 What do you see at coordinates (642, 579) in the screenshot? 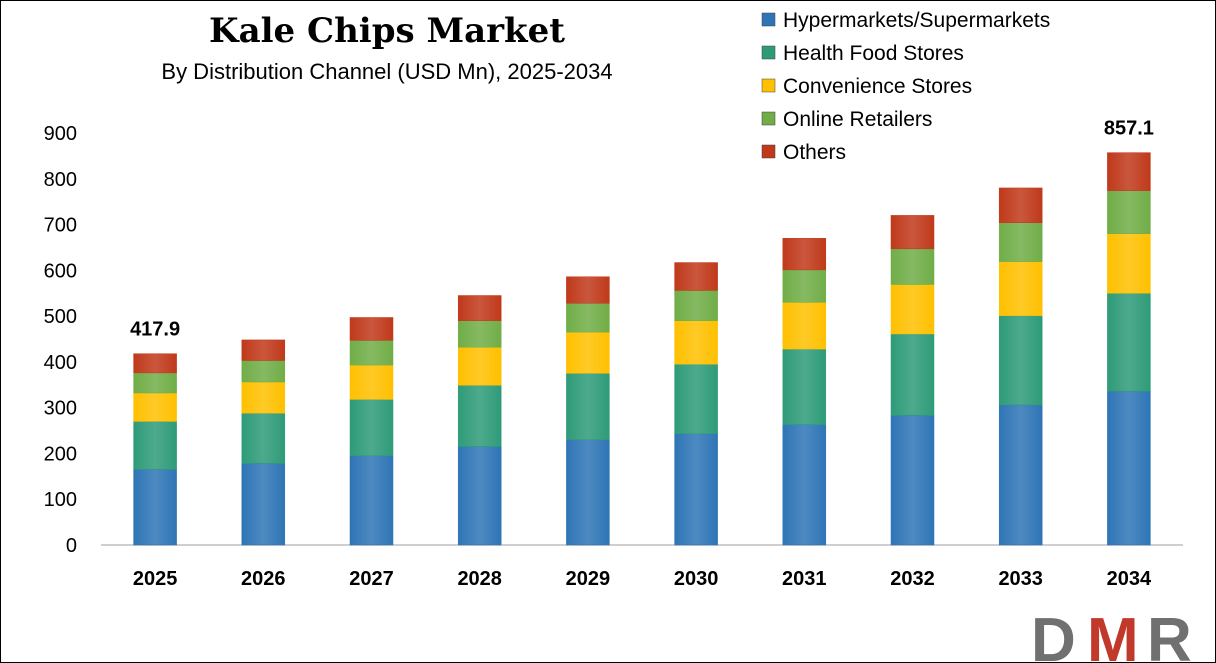
I see `x-axis: 2025 2026 2027 2028 2029 2030 2031 2032 2033 2034` at bounding box center [642, 579].